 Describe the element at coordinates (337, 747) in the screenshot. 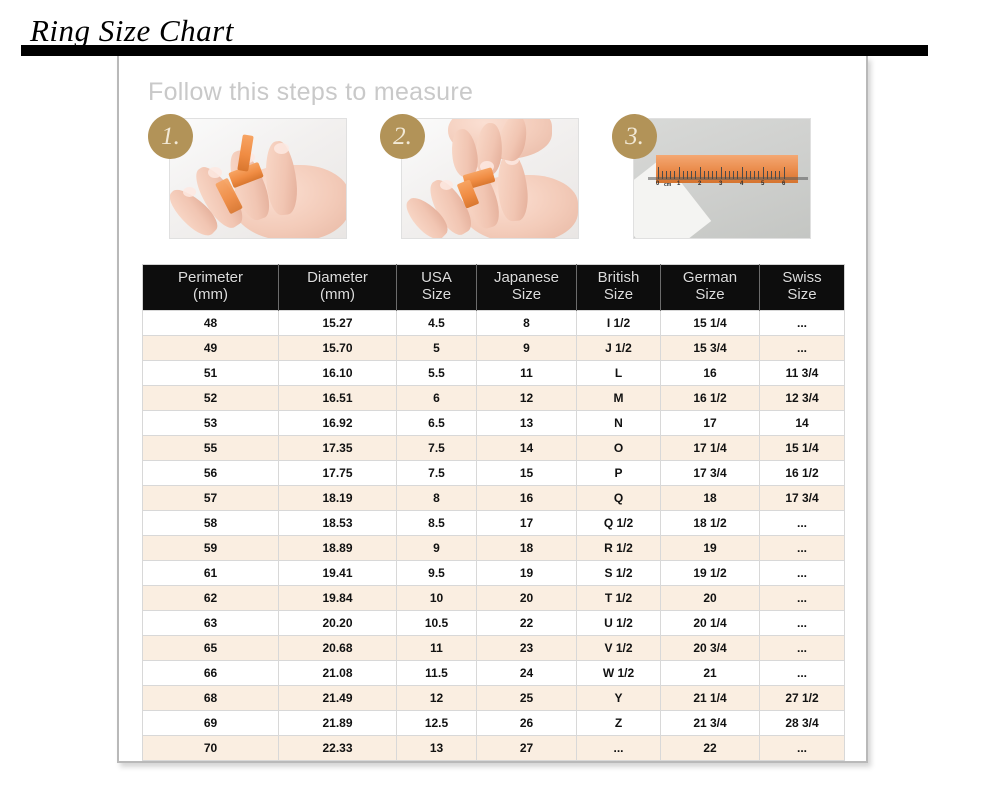

I see `table-cell: 22.33` at that location.